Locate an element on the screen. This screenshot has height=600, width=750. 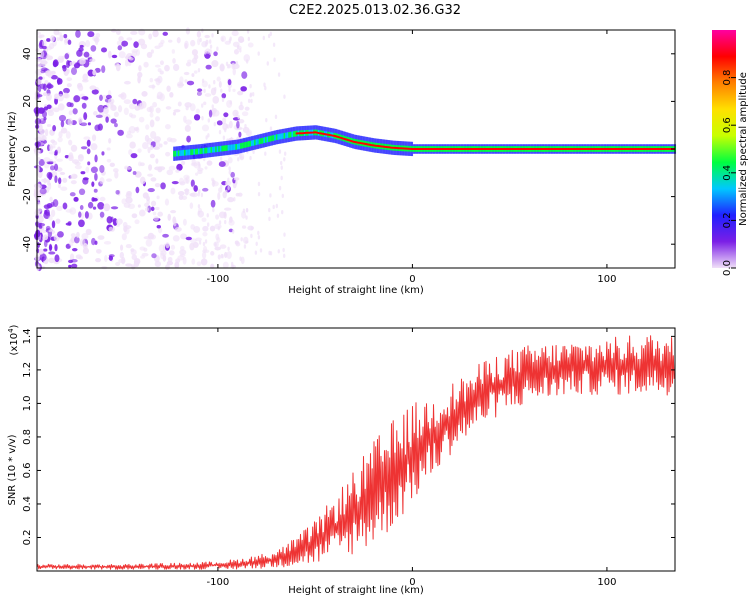
spectrogram-y-label: Frequency (Hz) is located at coordinates (12, 149).